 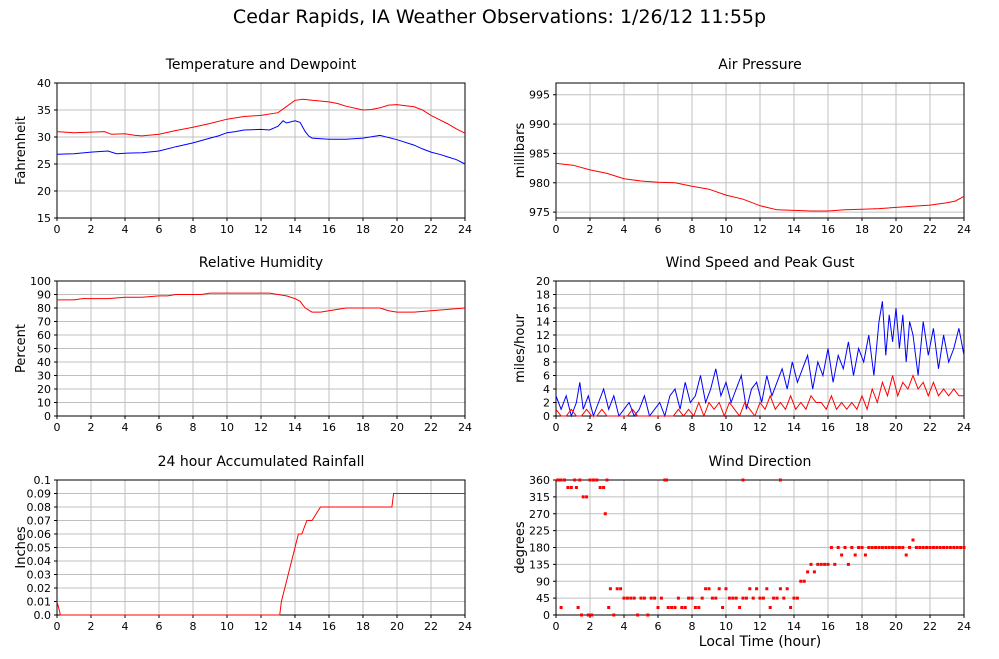 What do you see at coordinates (520, 547) in the screenshot?
I see `wind-direction-y-axis-label: degrees` at bounding box center [520, 547].